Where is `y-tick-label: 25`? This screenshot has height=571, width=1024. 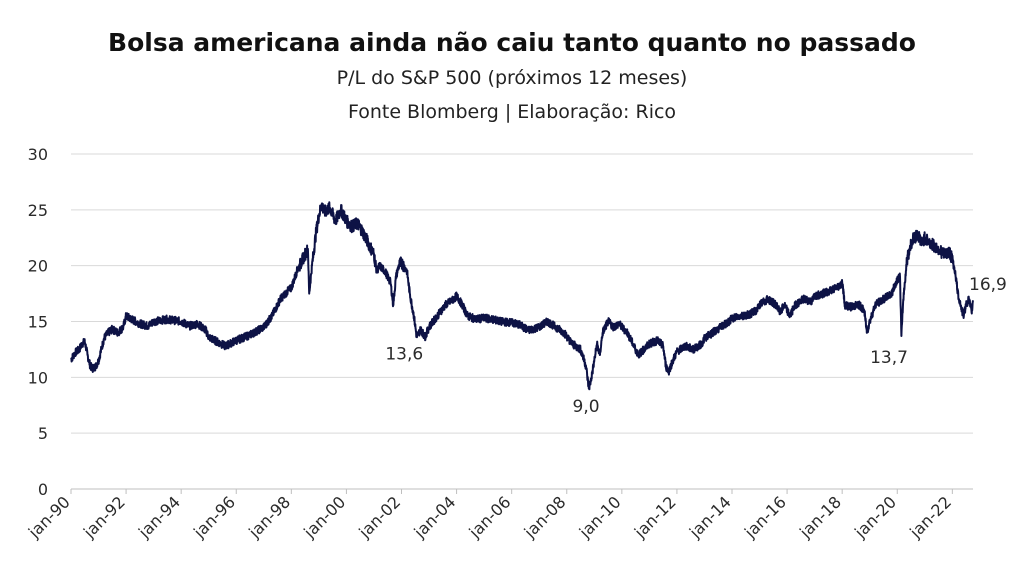
y-tick-label: 25 is located at coordinates (38, 210).